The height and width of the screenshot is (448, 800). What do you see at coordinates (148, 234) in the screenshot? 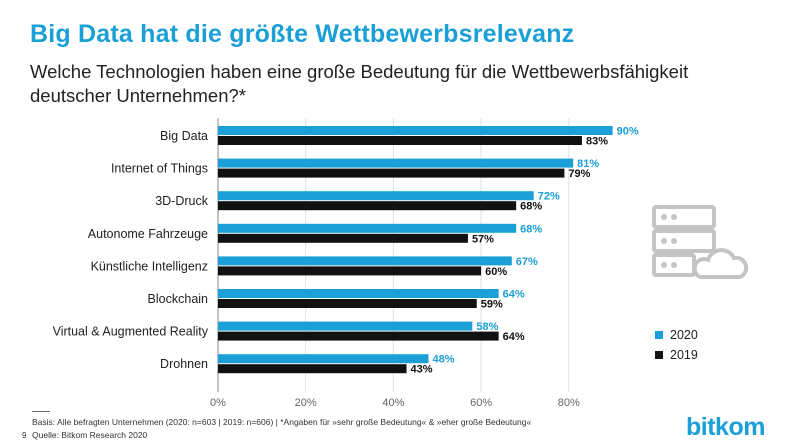
I see `category-label-autonome-fahrzeuge: Autonome Fahrzeuge` at bounding box center [148, 234].